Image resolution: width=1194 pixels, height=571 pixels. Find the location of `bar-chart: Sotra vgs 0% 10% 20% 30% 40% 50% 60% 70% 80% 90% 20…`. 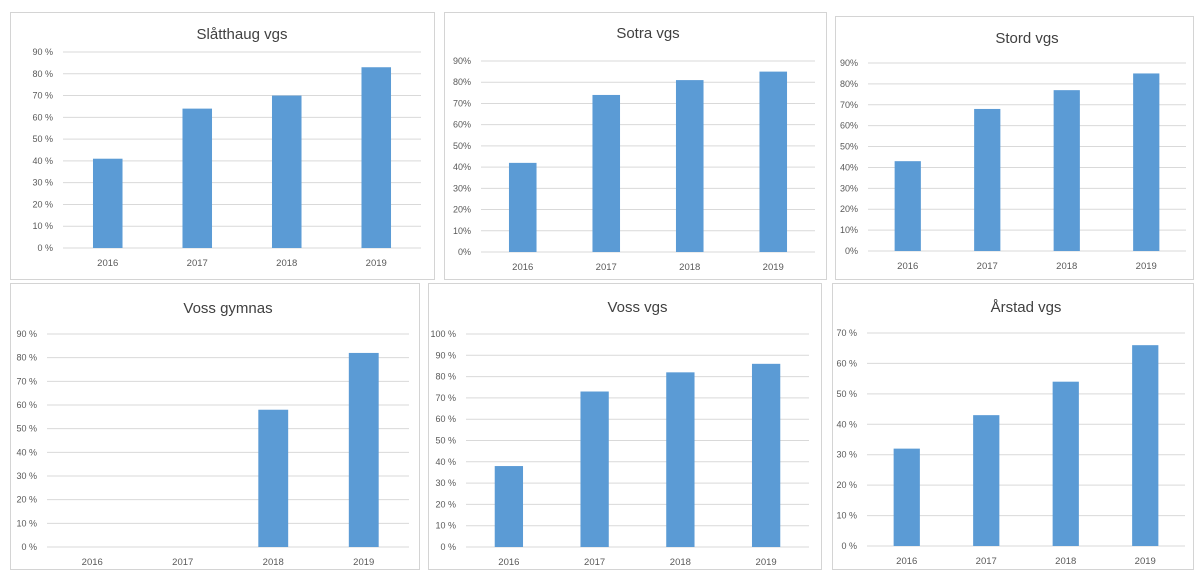

bar-chart: Sotra vgs 0% 10% 20% 30% 40% 50% 60% 70% 80% 90% 20… is located at coordinates (634, 149).